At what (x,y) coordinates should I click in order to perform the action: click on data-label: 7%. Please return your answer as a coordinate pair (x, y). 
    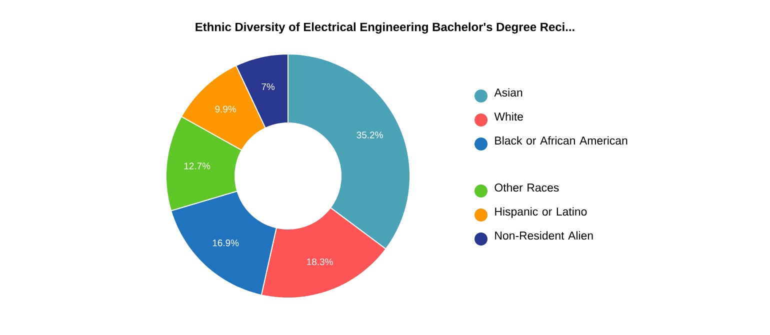
    Looking at the image, I should click on (268, 86).